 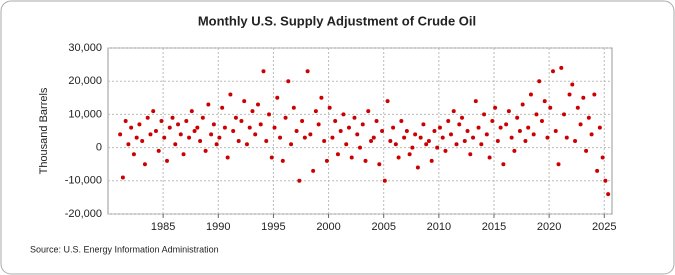 I want to click on y-tick-label: 0, so click(x=99, y=148).